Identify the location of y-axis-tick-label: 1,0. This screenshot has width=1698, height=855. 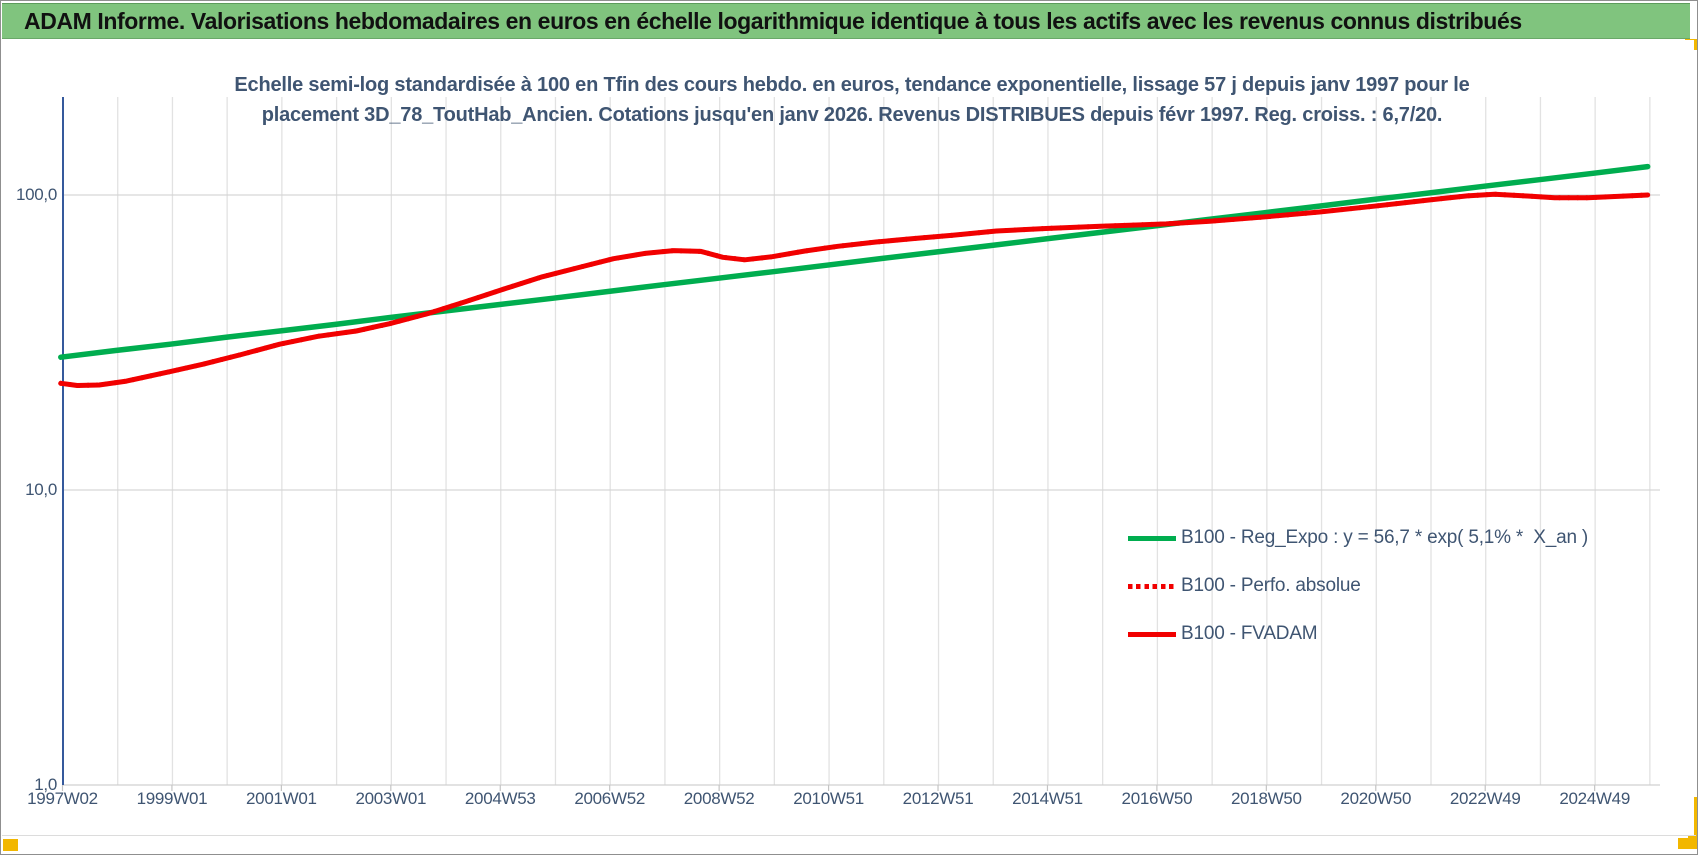
(45, 784).